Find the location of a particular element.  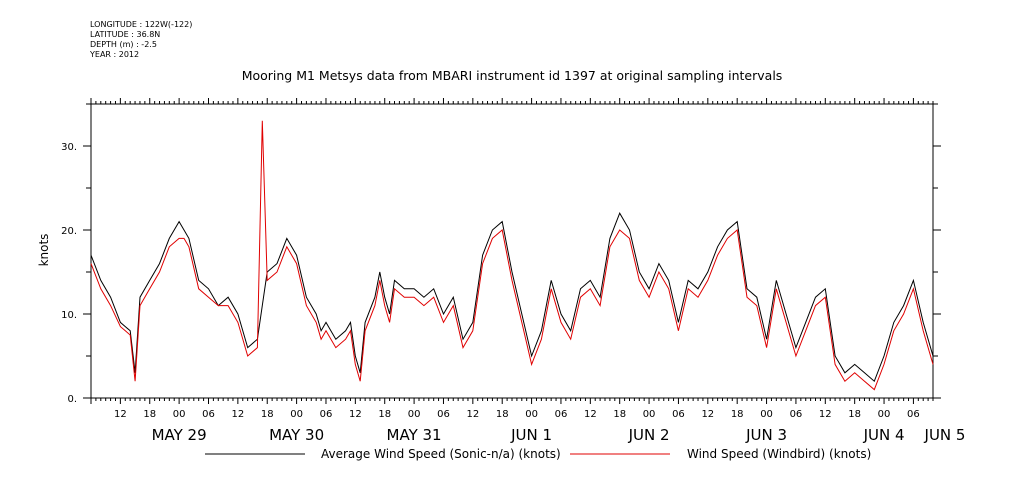

legend-label-sonic: Average Wind Speed (Sonic-n/a) (knots) is located at coordinates (441, 454).